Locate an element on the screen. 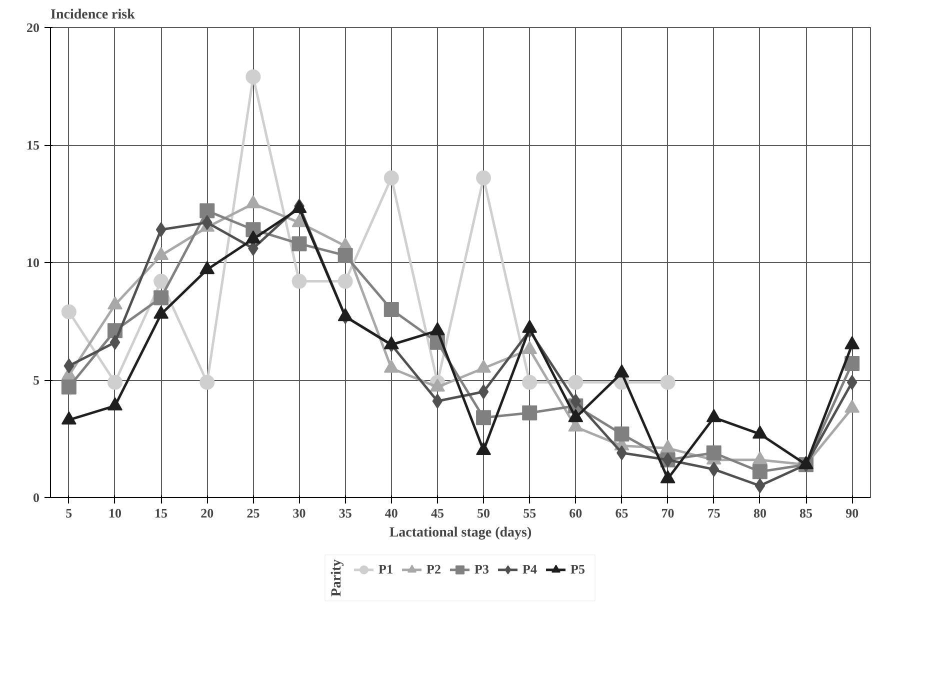  x-tick-label: 5 is located at coordinates (69, 513).